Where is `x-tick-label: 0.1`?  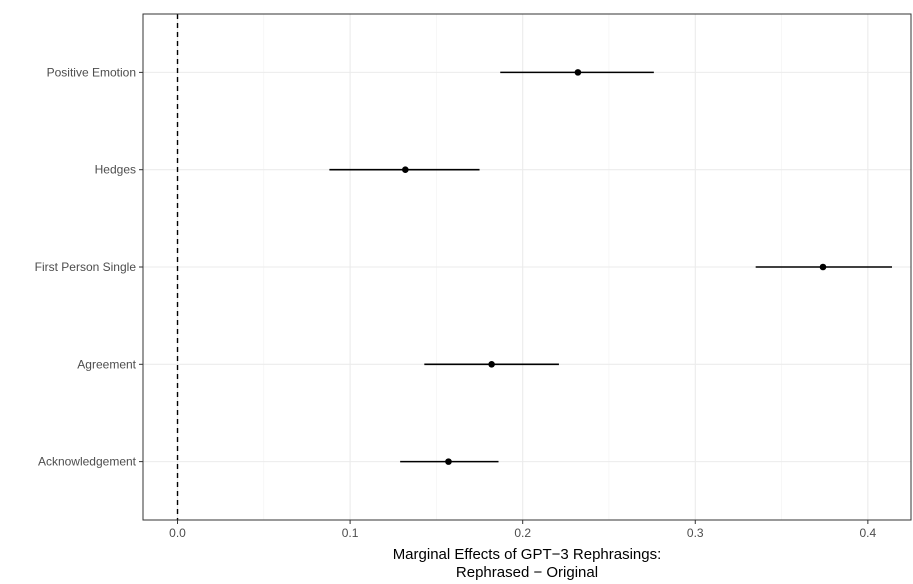 x-tick-label: 0.1 is located at coordinates (350, 533).